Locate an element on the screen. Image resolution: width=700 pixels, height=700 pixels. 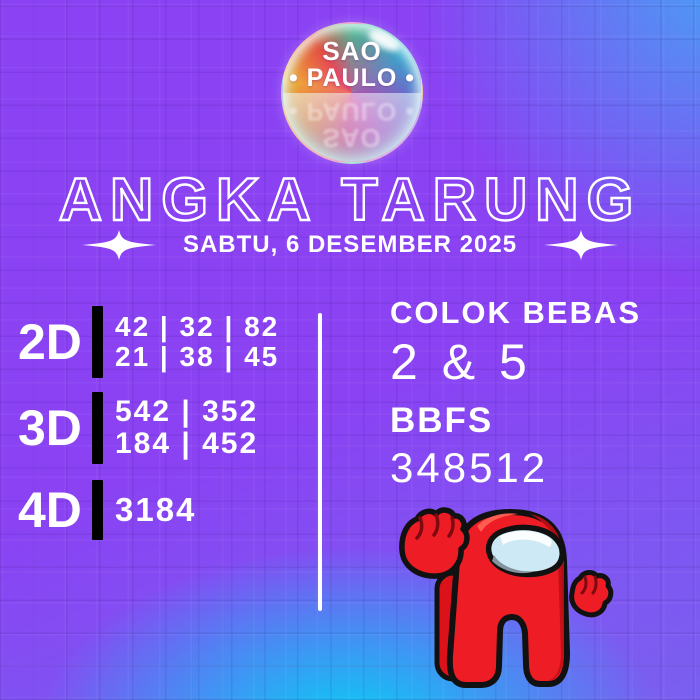
prediction-line: 542 | 352 is located at coordinates (187, 412).